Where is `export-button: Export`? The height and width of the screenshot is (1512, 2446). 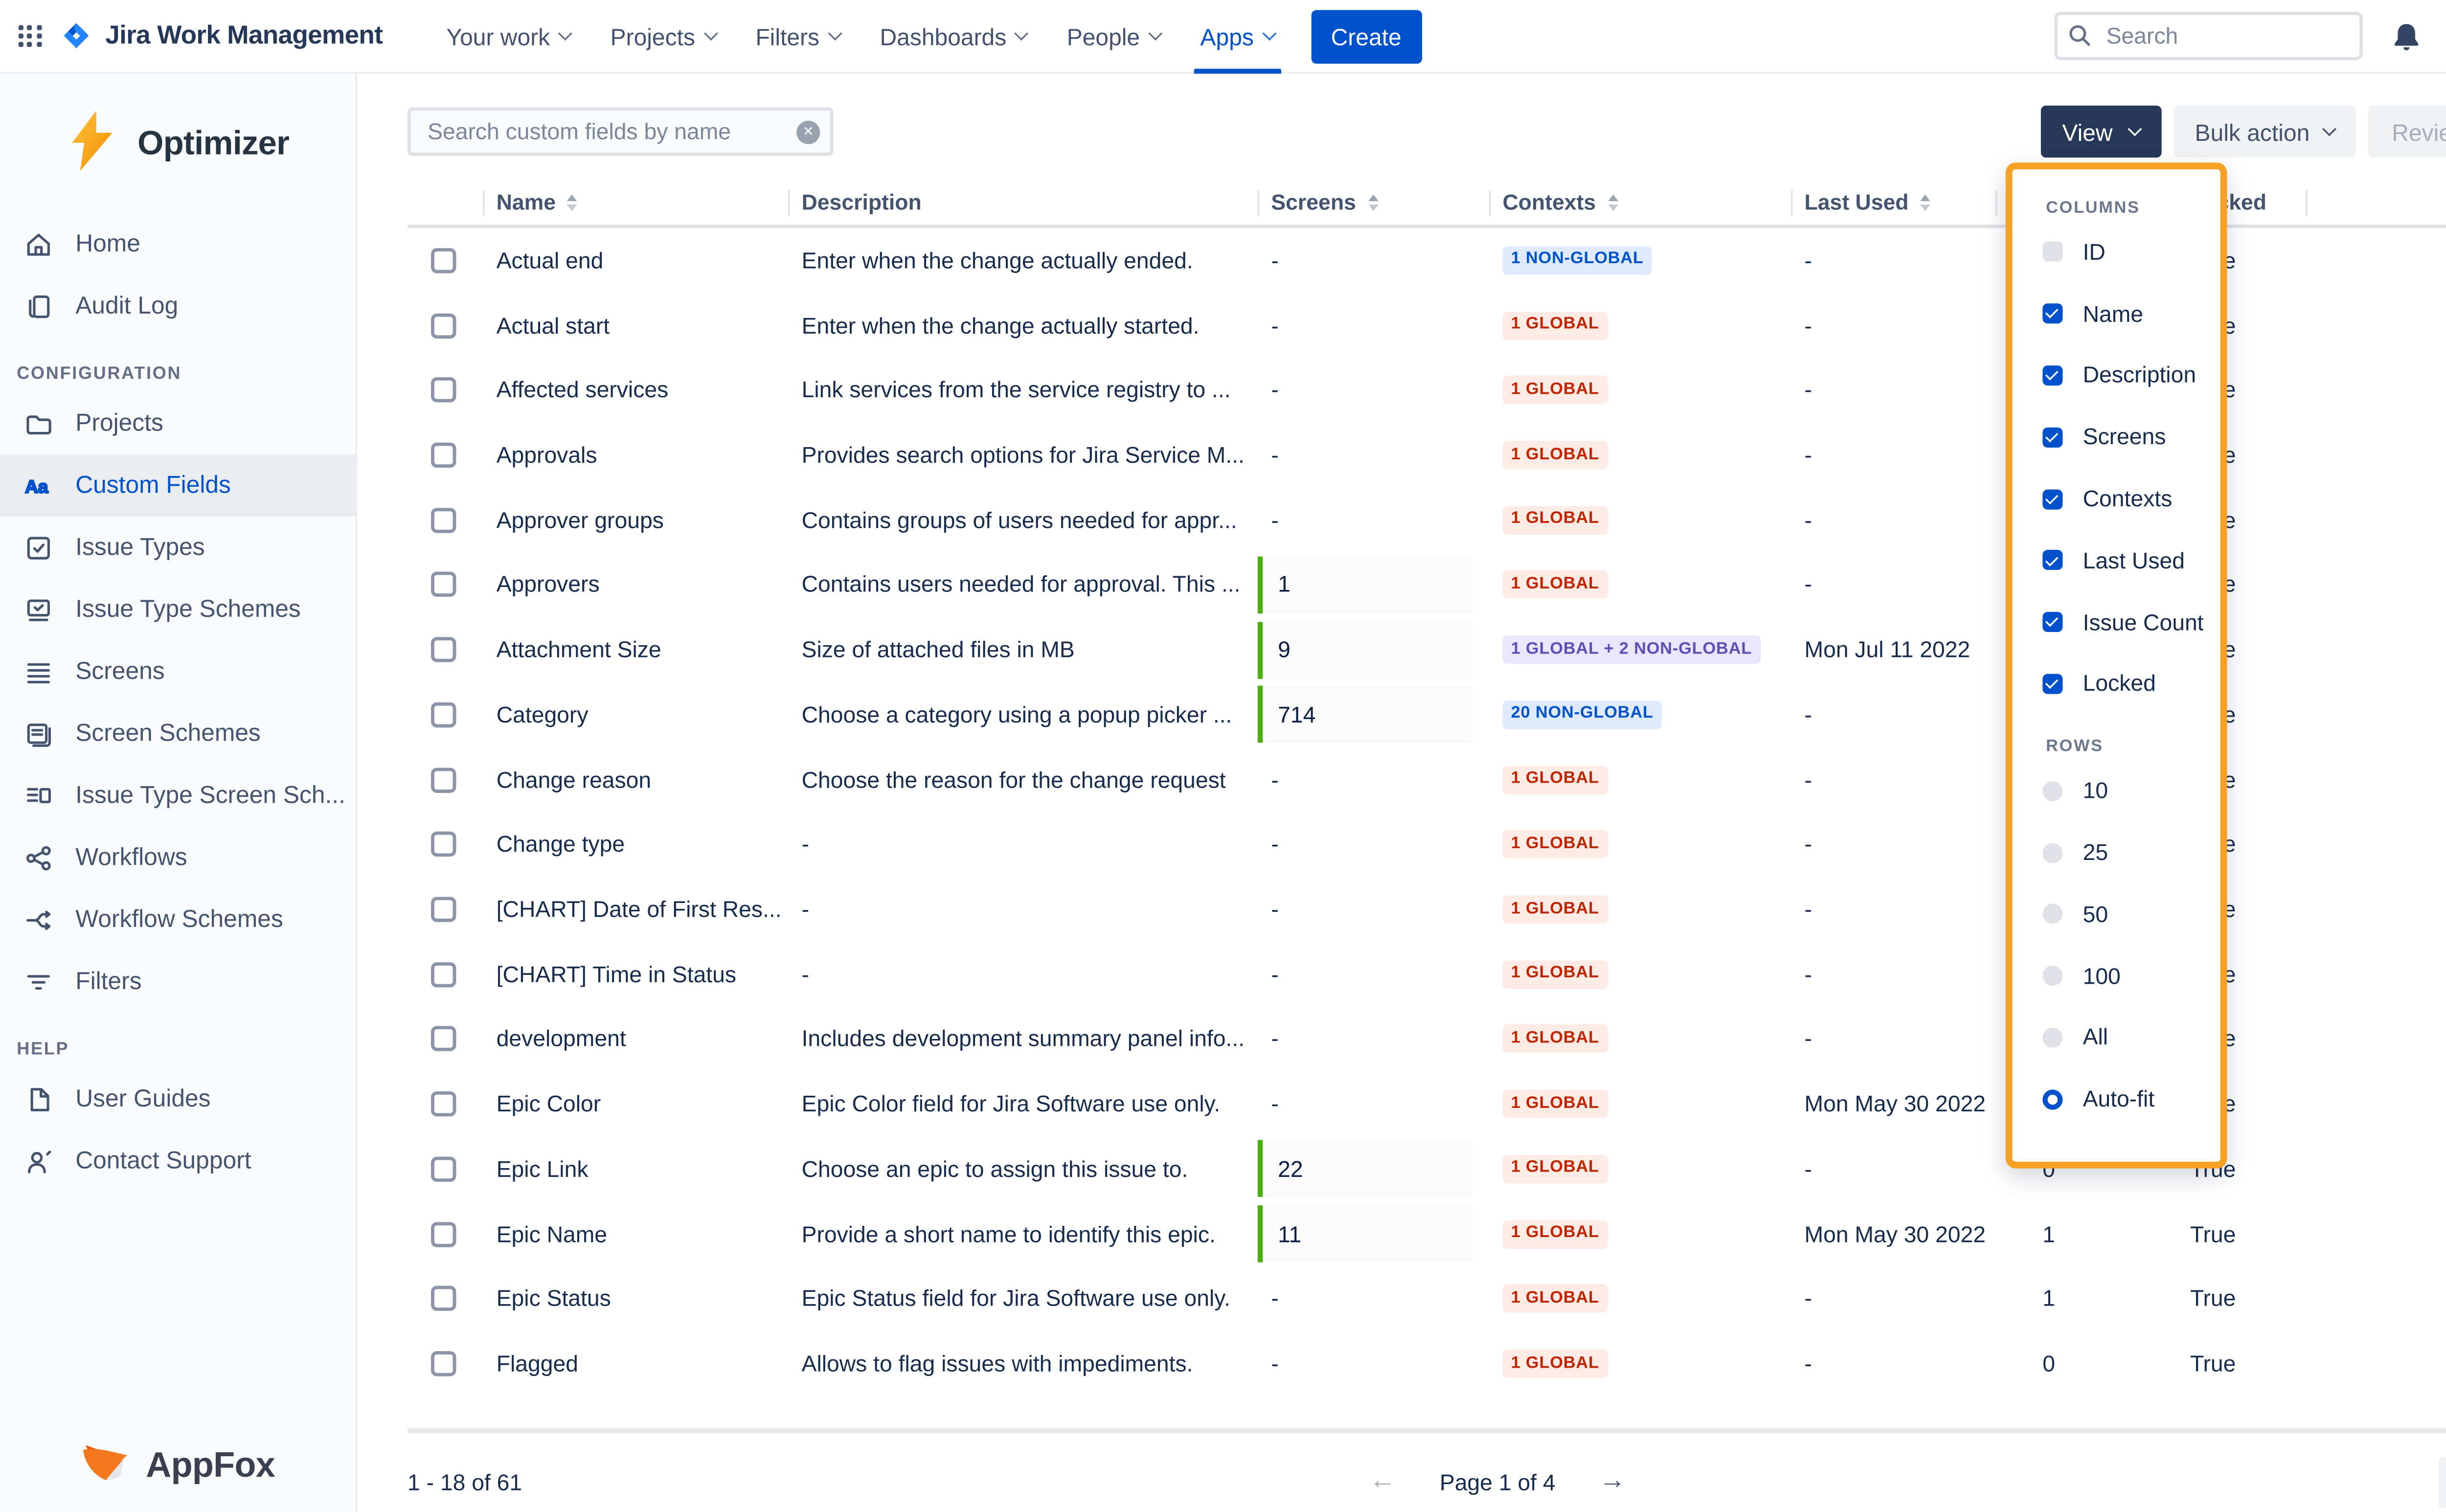 export-button: Export is located at coordinates (2441, 1482).